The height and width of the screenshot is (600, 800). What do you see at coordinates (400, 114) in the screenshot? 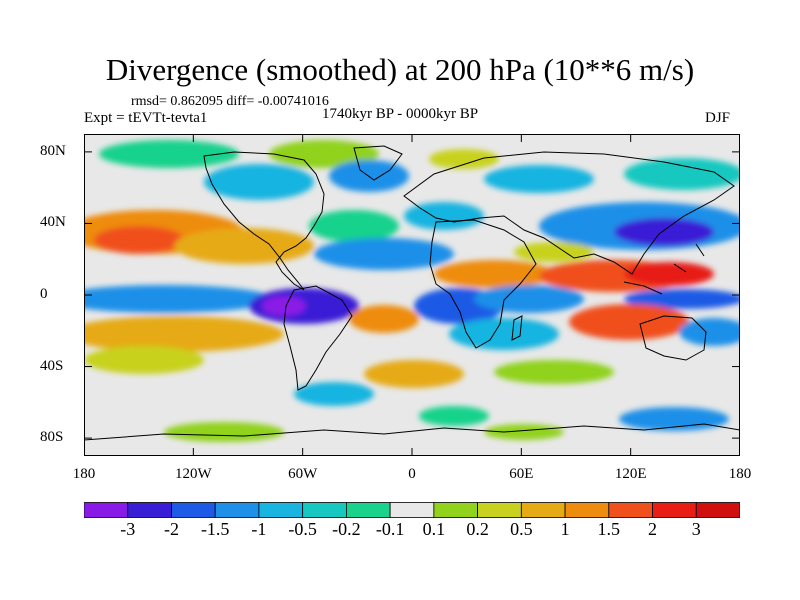
I see `period-label: 1740kyr BP - 0000kyr BP` at bounding box center [400, 114].